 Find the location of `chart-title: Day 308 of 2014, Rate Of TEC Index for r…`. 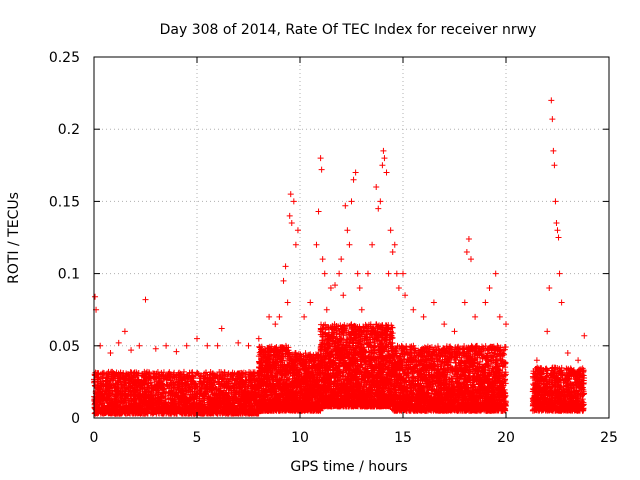

chart-title: Day 308 of 2014, Rate Of TEC Index for r… is located at coordinates (348, 30).